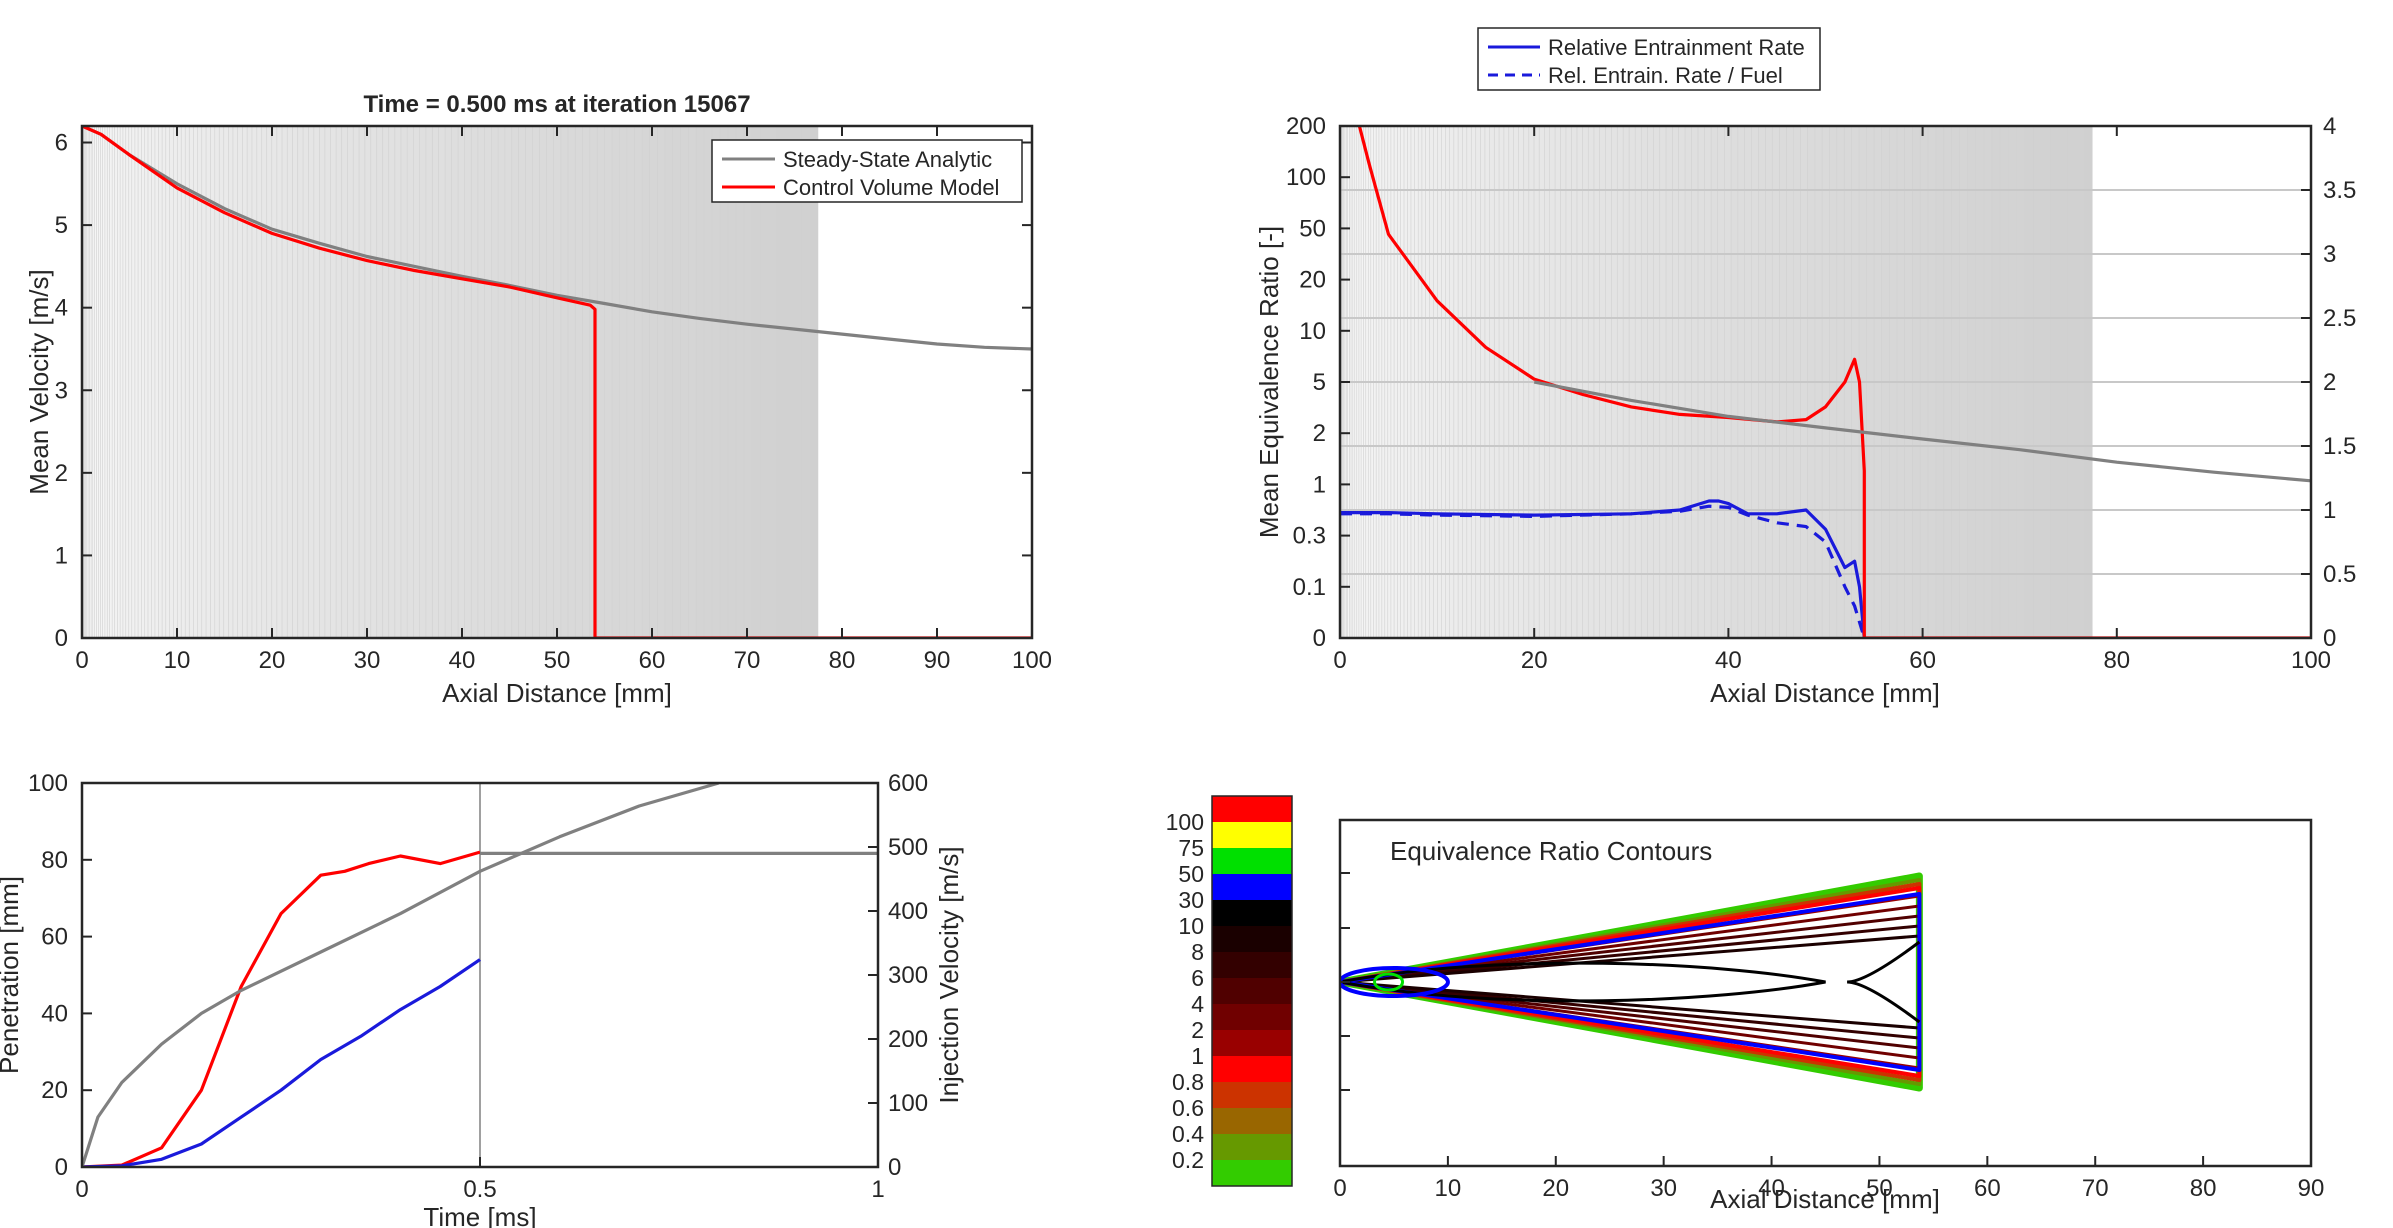  I want to click on penetration-ytick: 80, so click(54, 860).